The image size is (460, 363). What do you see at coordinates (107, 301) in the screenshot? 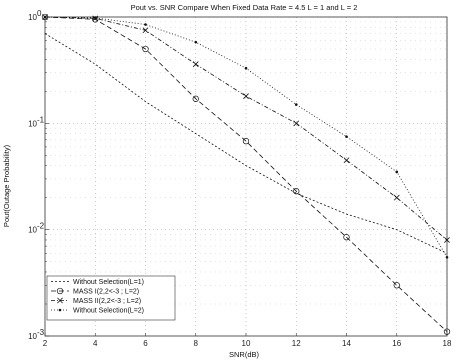
I see `legend-label: MASS II(2,2<-3 ; L=2)` at bounding box center [107, 301].